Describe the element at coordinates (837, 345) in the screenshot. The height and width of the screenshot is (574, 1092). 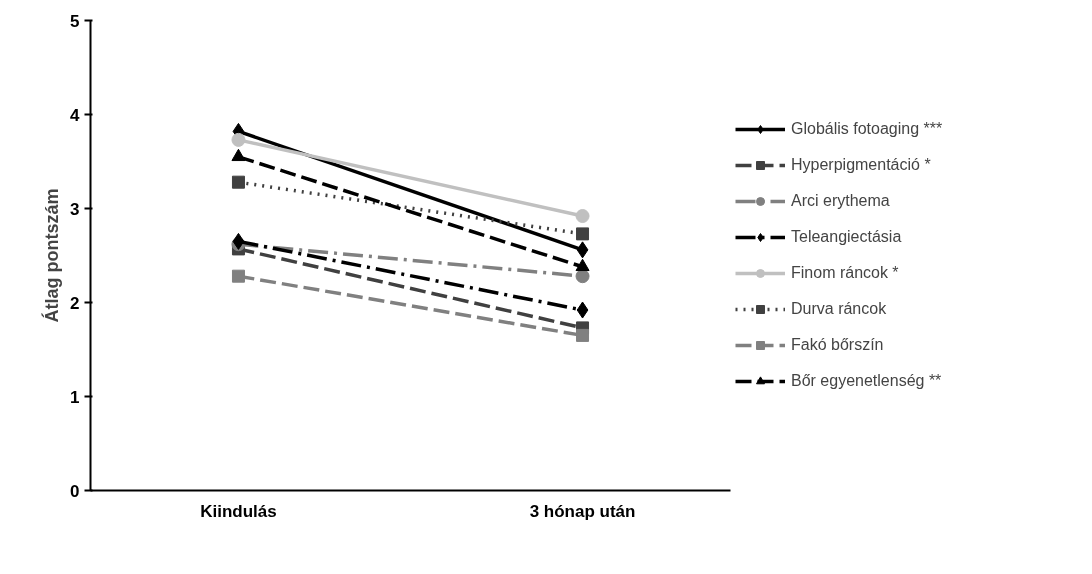
I see `legend-label: Fakó bőrszín` at that location.